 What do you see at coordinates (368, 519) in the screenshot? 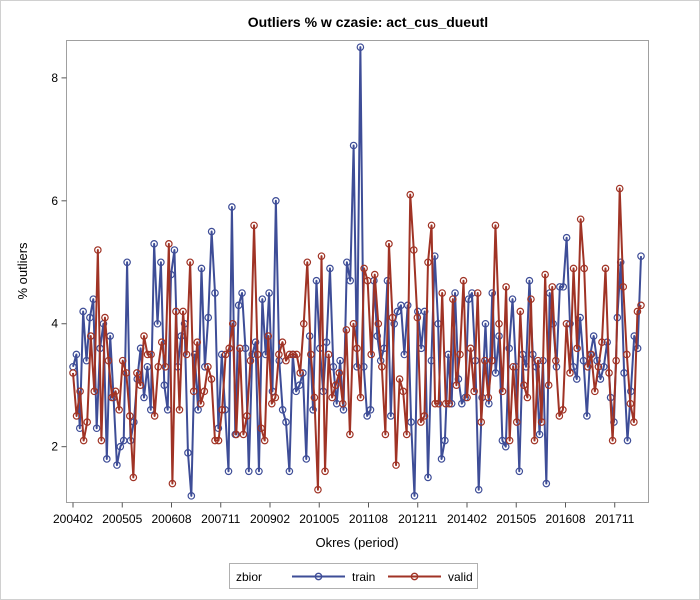
I see `x-tick-label: 201108` at bounding box center [368, 519].